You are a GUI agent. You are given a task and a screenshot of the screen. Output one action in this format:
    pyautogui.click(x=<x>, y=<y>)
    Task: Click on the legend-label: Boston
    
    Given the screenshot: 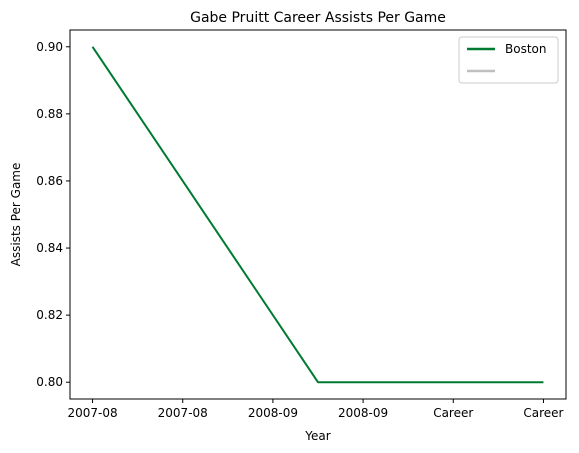 What is the action you would take?
    pyautogui.click(x=525, y=49)
    